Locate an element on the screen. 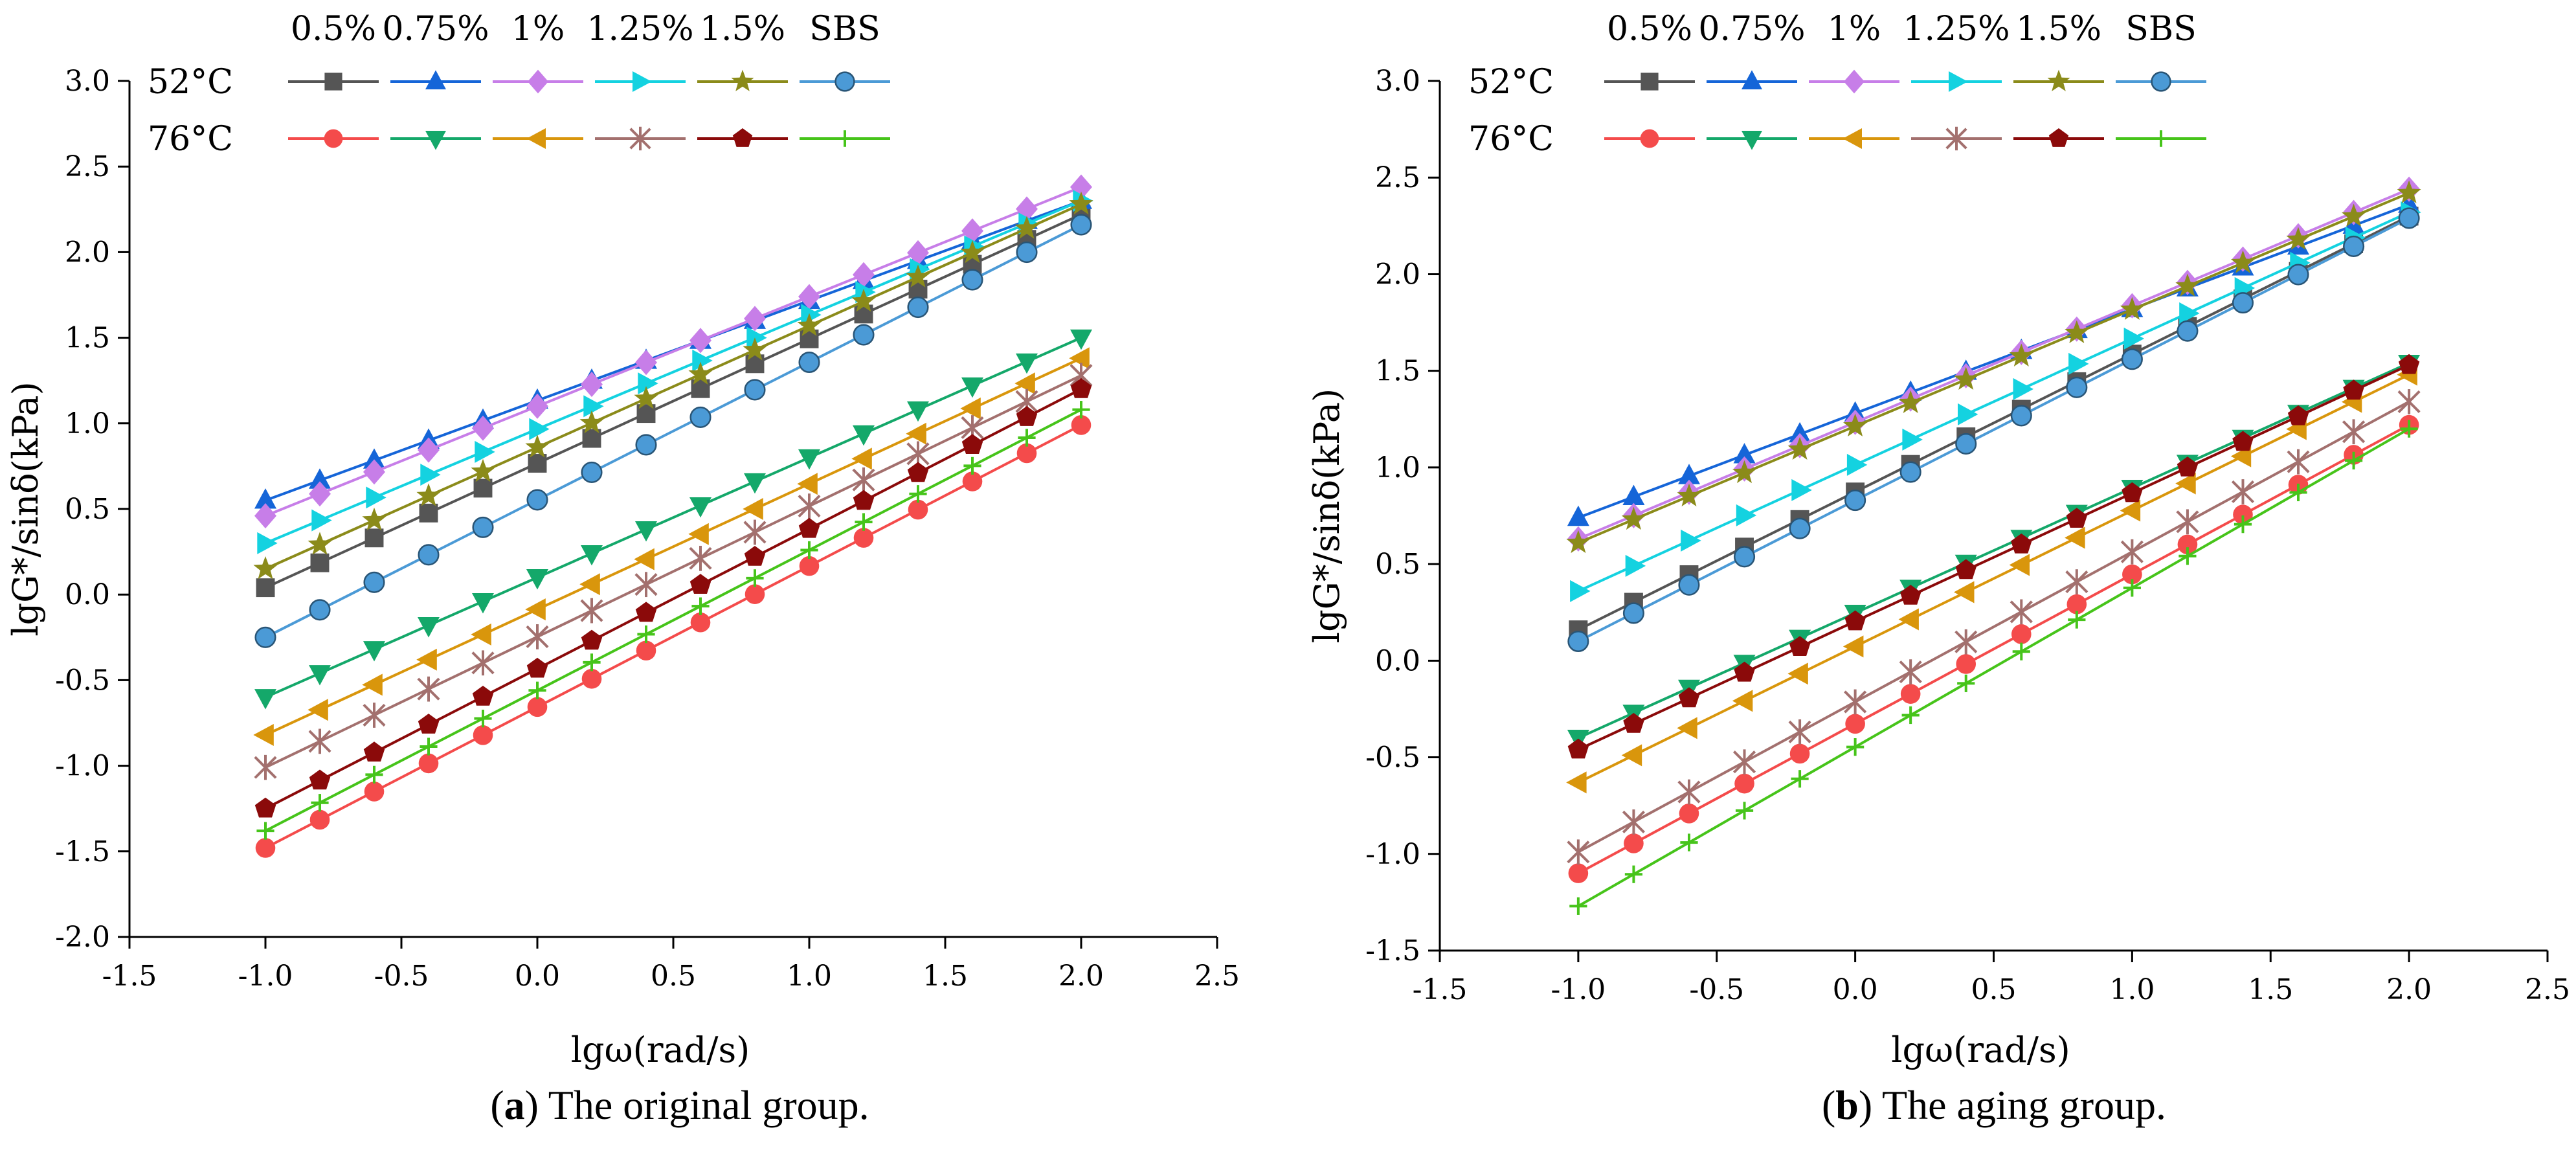 The height and width of the screenshot is (1161, 2576). series-sbs-76-c is located at coordinates (1993, 667).